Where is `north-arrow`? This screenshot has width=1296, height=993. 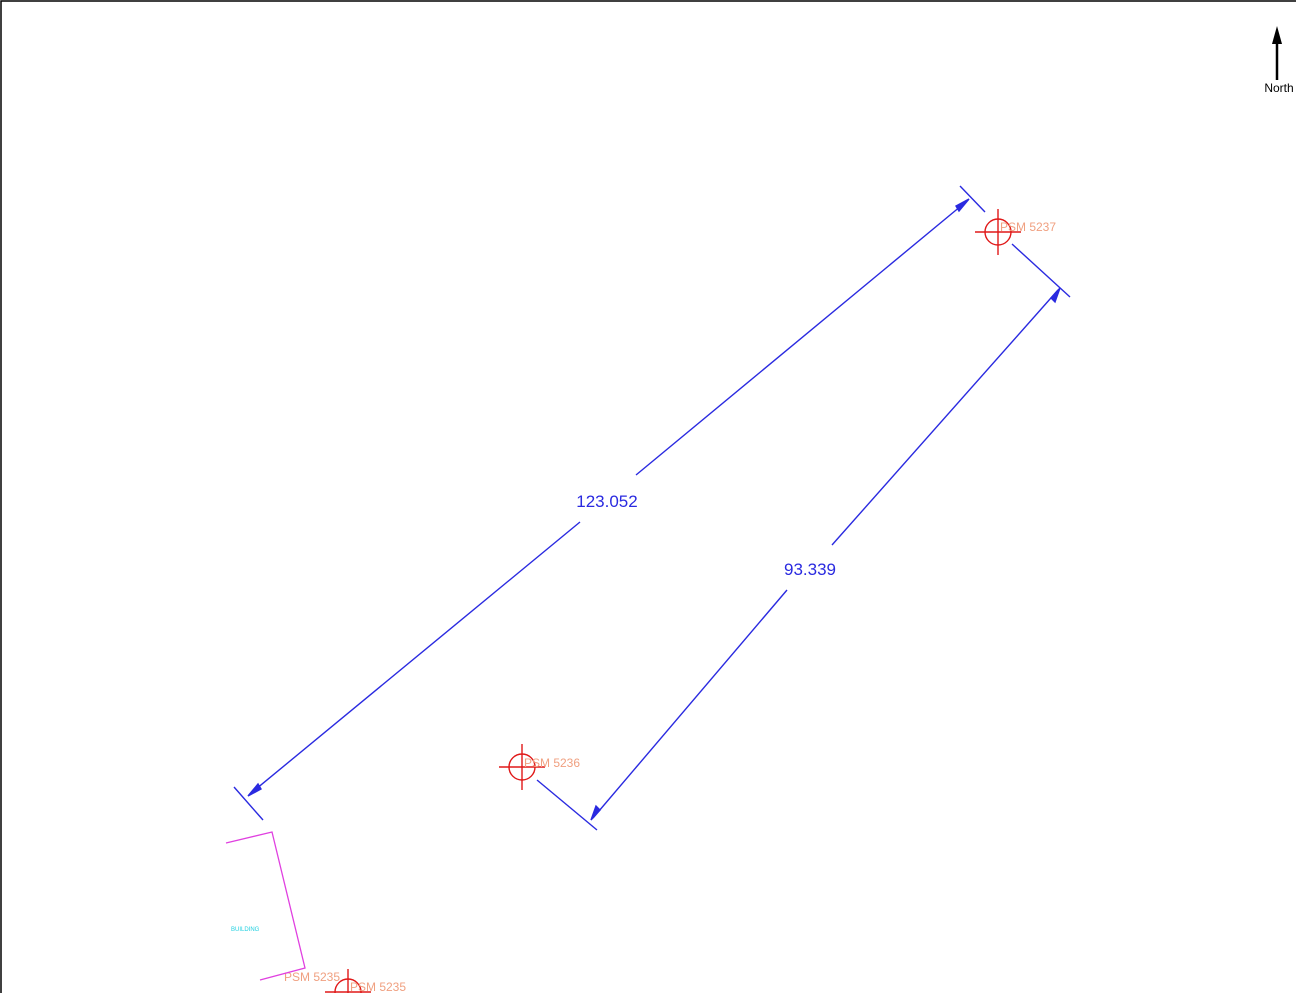
north-arrow is located at coordinates (1277, 53).